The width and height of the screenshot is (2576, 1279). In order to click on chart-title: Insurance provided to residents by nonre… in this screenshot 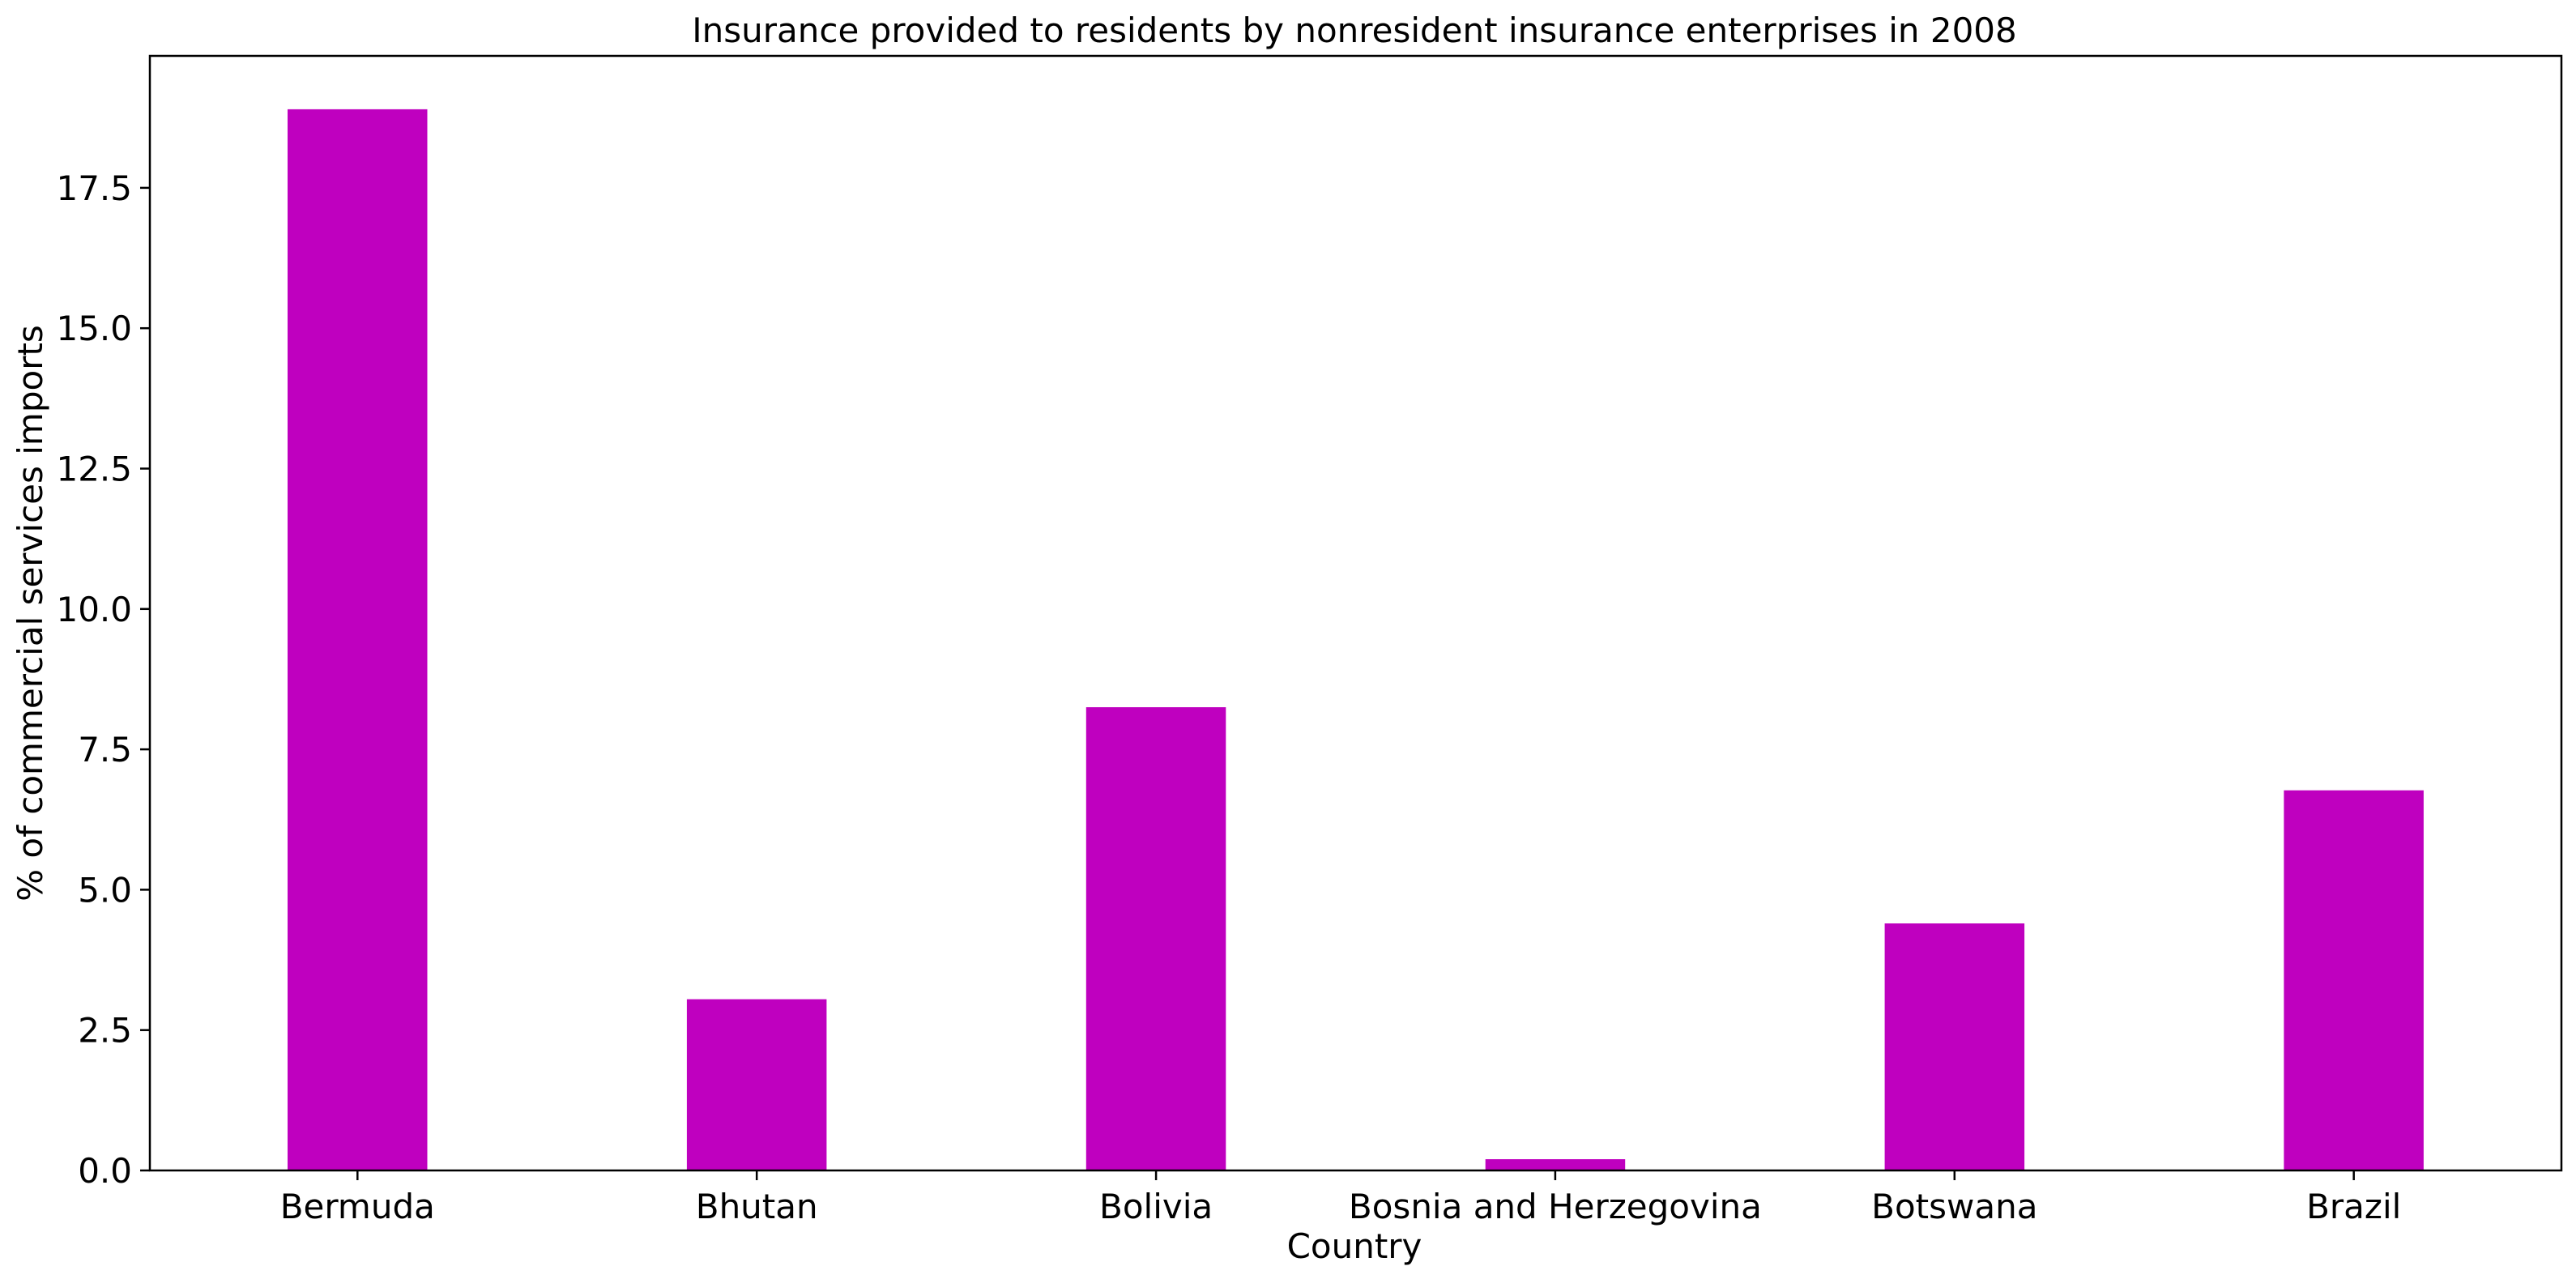, I will do `click(1354, 30)`.